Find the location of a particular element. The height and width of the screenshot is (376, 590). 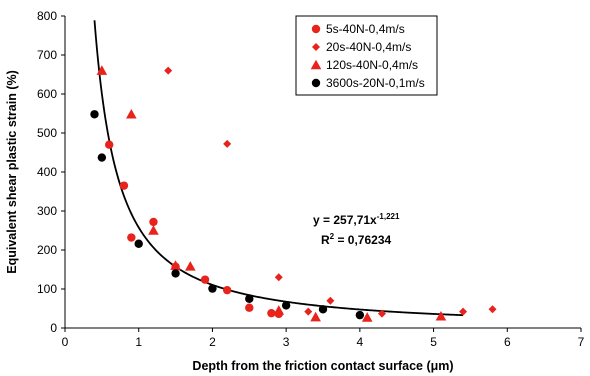

fit-equation-main: y = 257,71x is located at coordinates (345, 220).